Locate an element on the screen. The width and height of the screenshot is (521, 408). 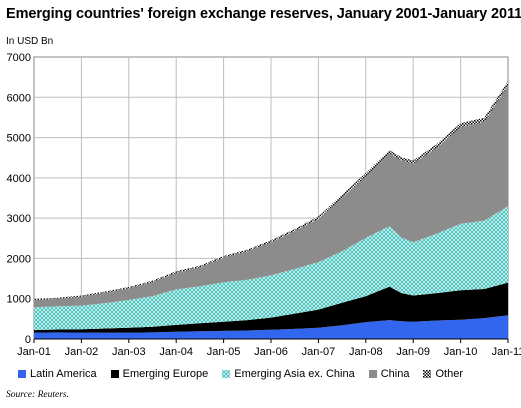
area-latin-america is located at coordinates (271, 327).